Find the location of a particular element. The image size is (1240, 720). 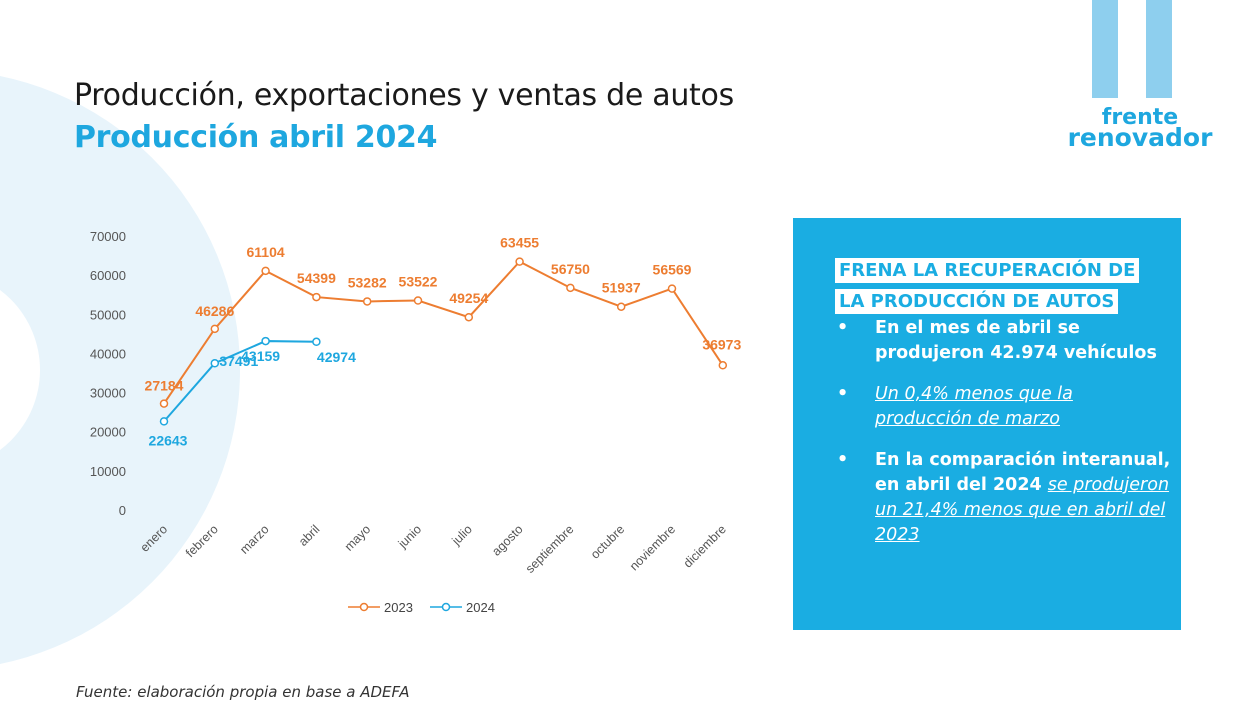

data-label-2023: 49254 is located at coordinates (468, 298).